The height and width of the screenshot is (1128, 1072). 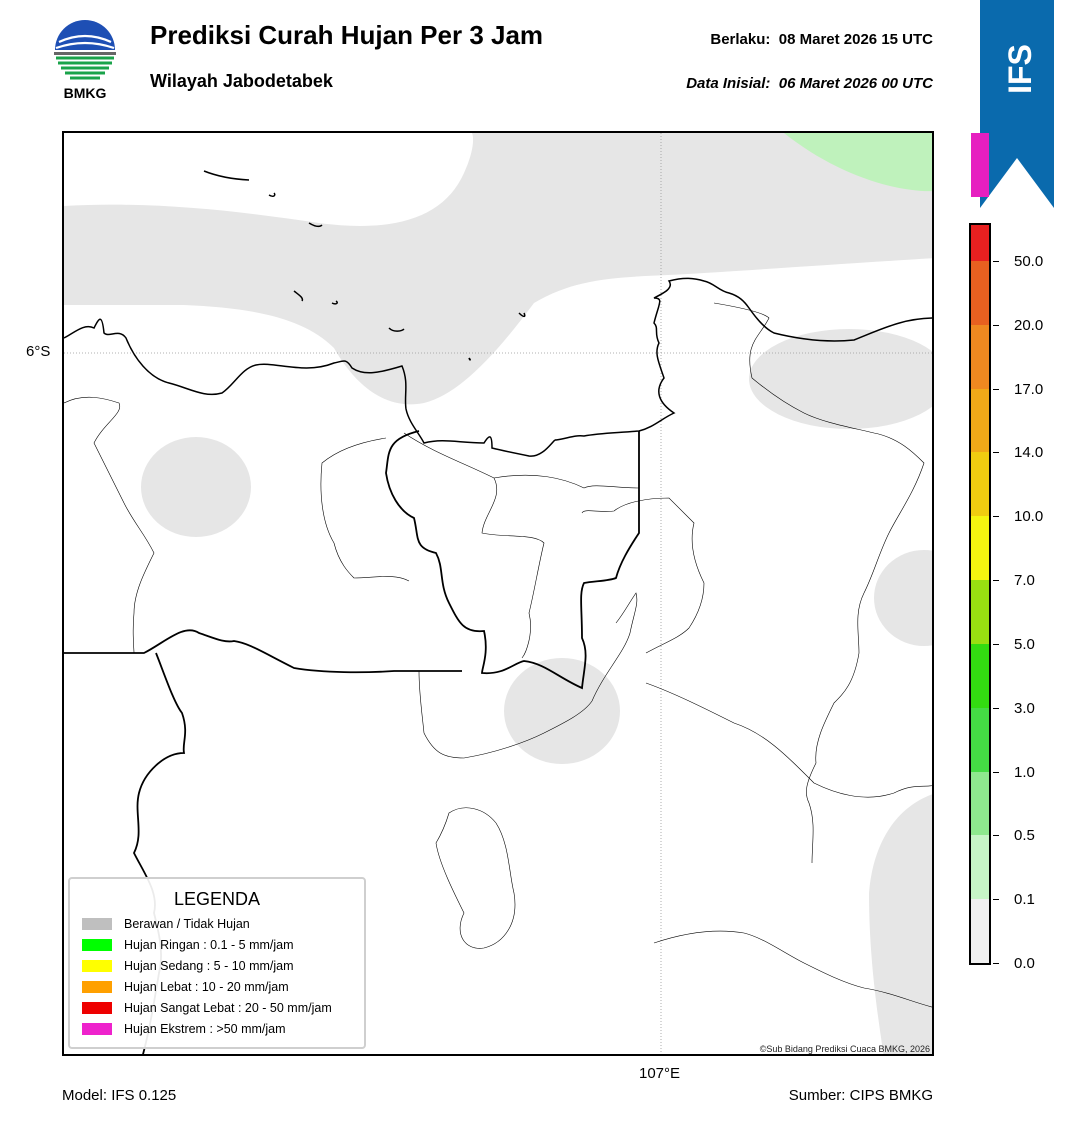 What do you see at coordinates (119, 1095) in the screenshot?
I see `model-label: Model: IFS 0.125` at bounding box center [119, 1095].